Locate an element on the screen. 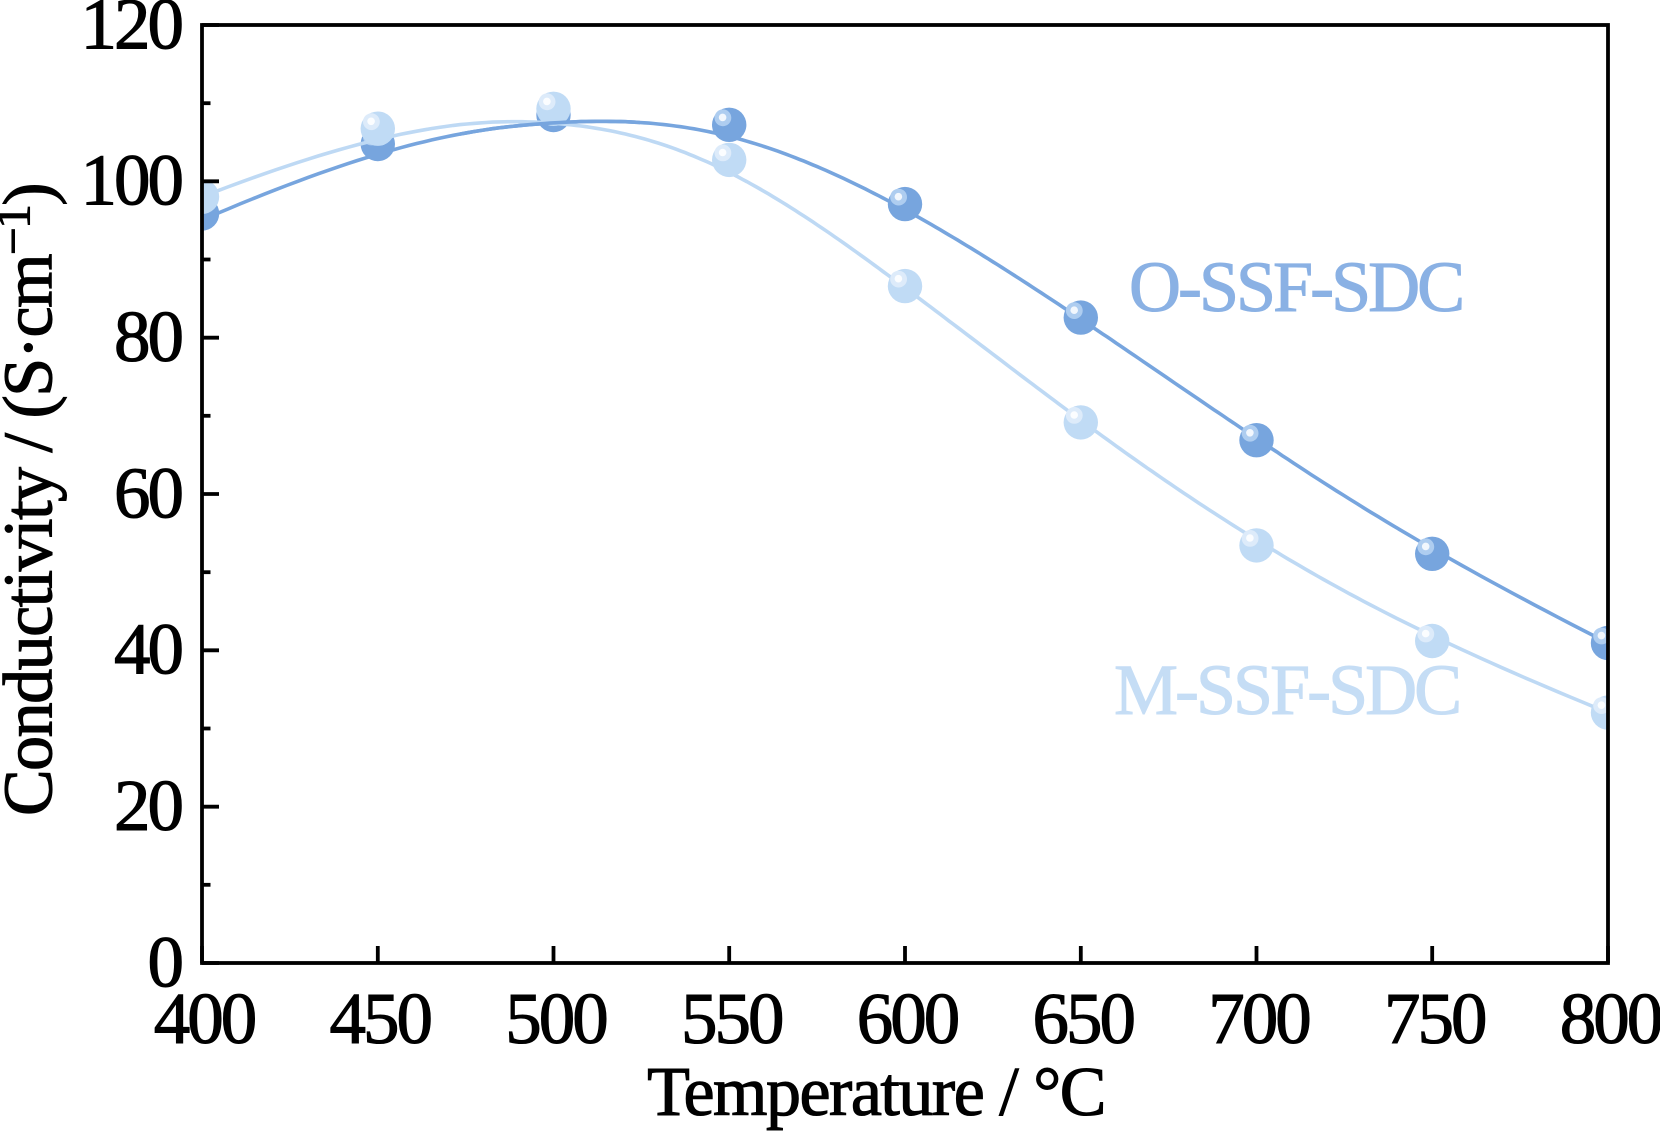 This screenshot has height=1131, width=1660. svg-text: 650 is located at coordinates (1083, 1018).